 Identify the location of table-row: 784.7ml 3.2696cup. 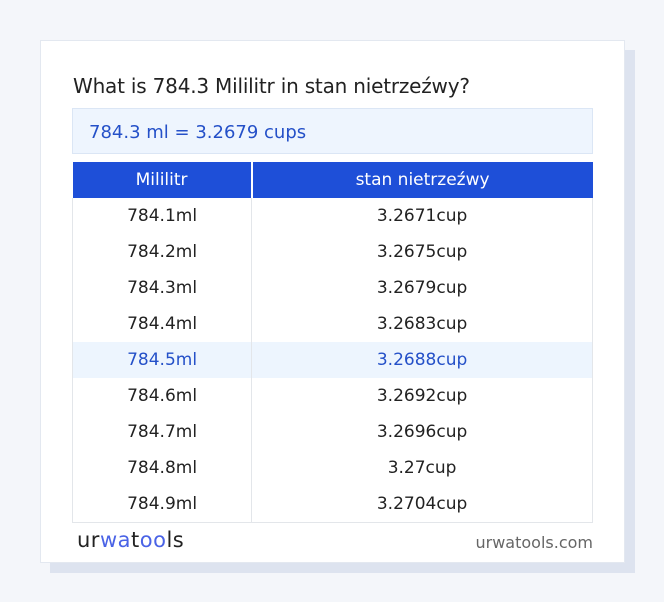
(332, 432).